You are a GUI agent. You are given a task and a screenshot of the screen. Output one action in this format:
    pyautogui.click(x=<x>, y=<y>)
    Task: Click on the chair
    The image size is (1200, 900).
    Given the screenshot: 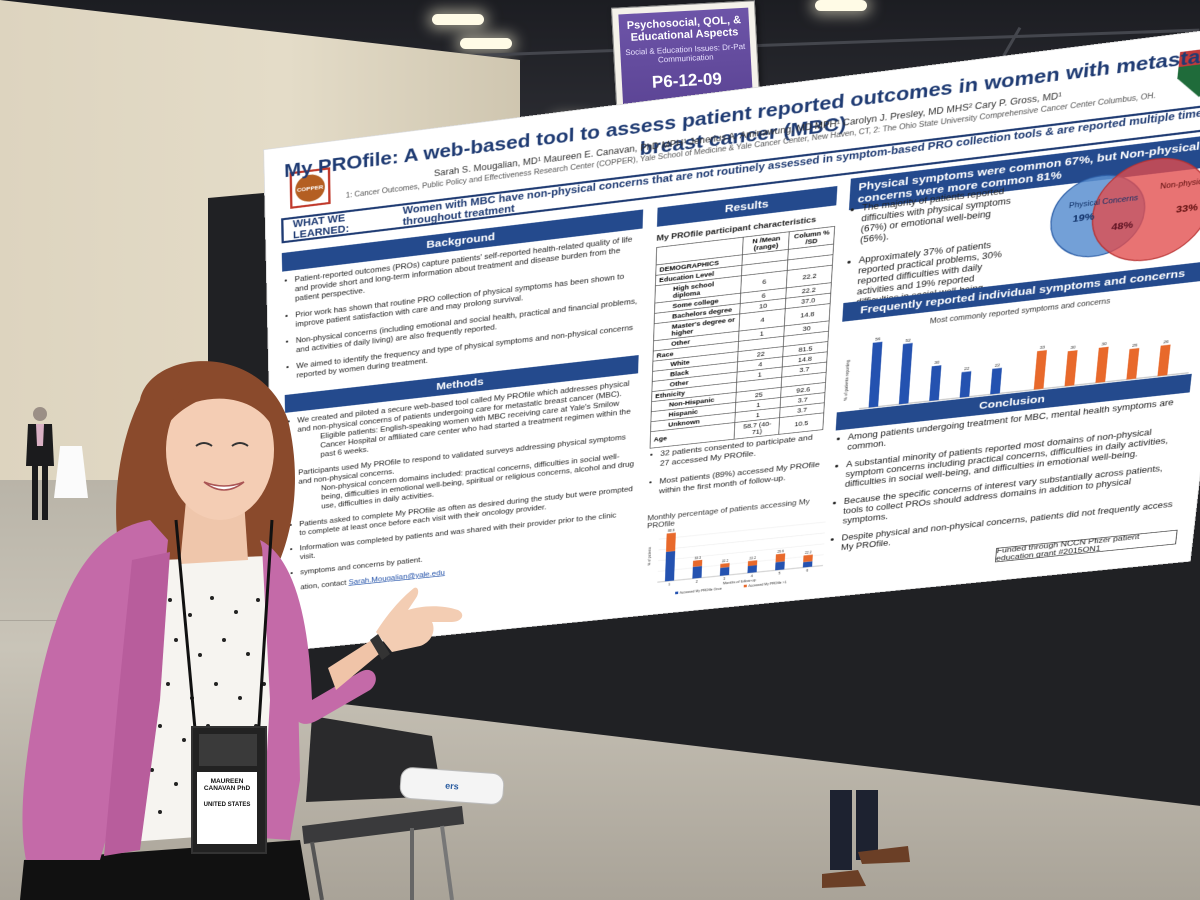 What is the action you would take?
    pyautogui.click(x=383, y=808)
    